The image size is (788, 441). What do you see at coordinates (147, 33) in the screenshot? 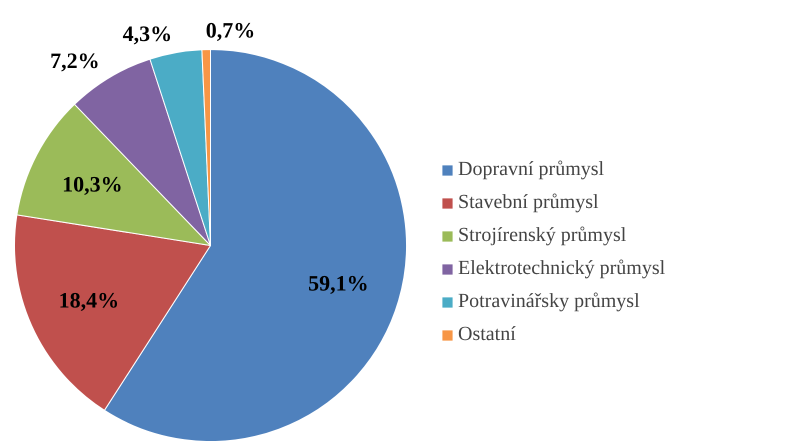
I see `data-label: 4,3%` at bounding box center [147, 33].